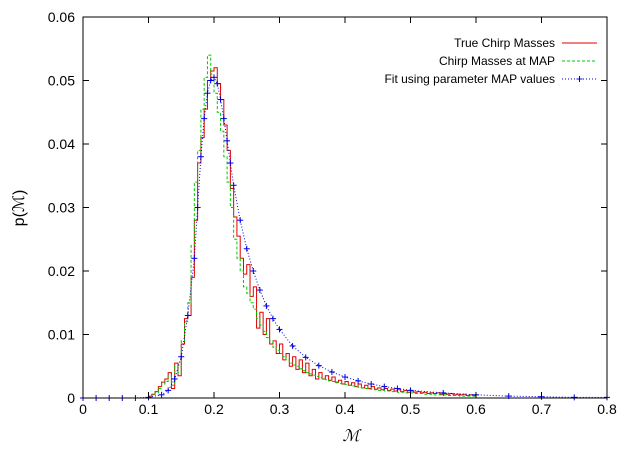  Describe the element at coordinates (476, 409) in the screenshot. I see `x-tick-label: 0.6` at that location.